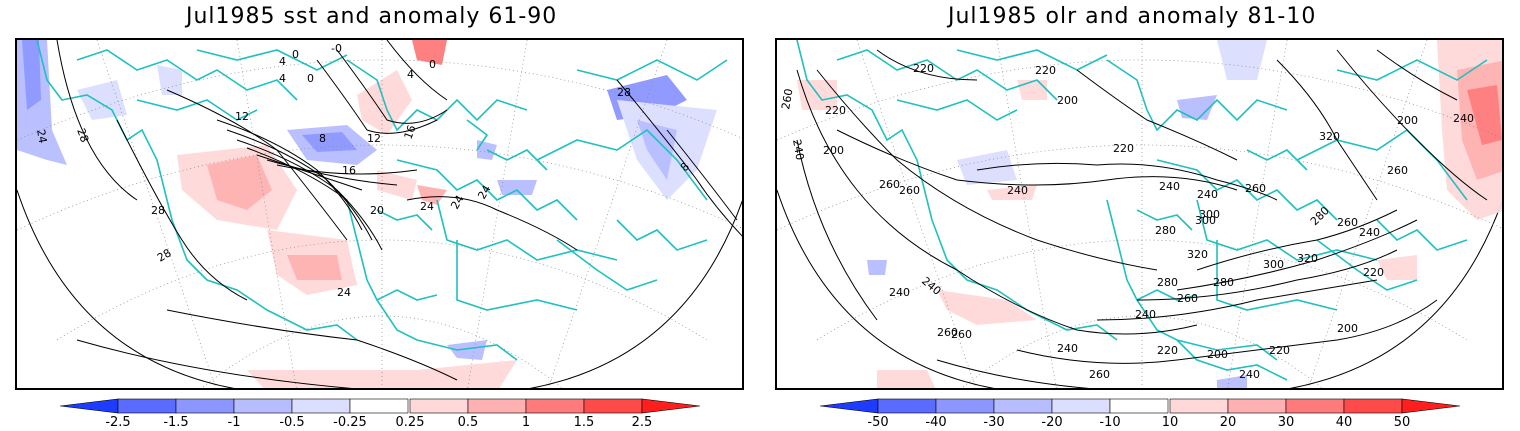 Image resolution: width=1520 pixels, height=431 pixels. I want to click on colorbar-tick-label: -20, so click(1052, 422).